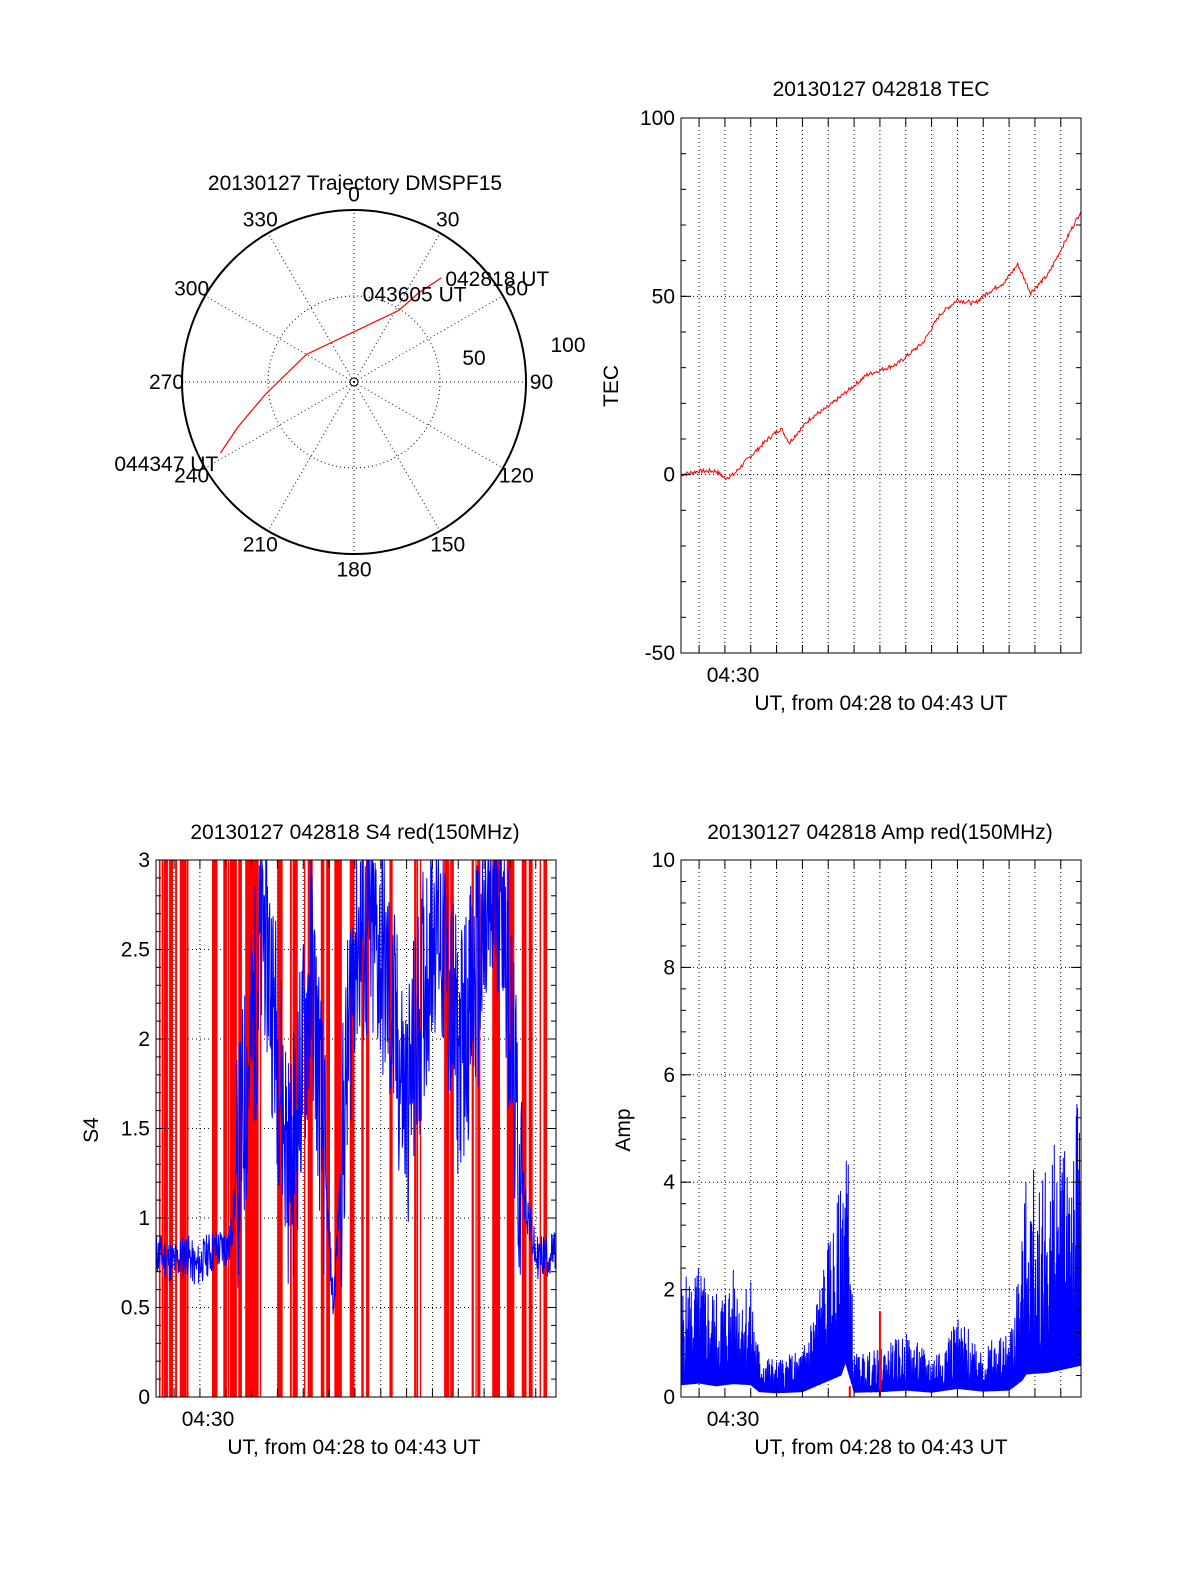  Describe the element at coordinates (354, 195) in the screenshot. I see `polar-angle-label: 0` at that location.